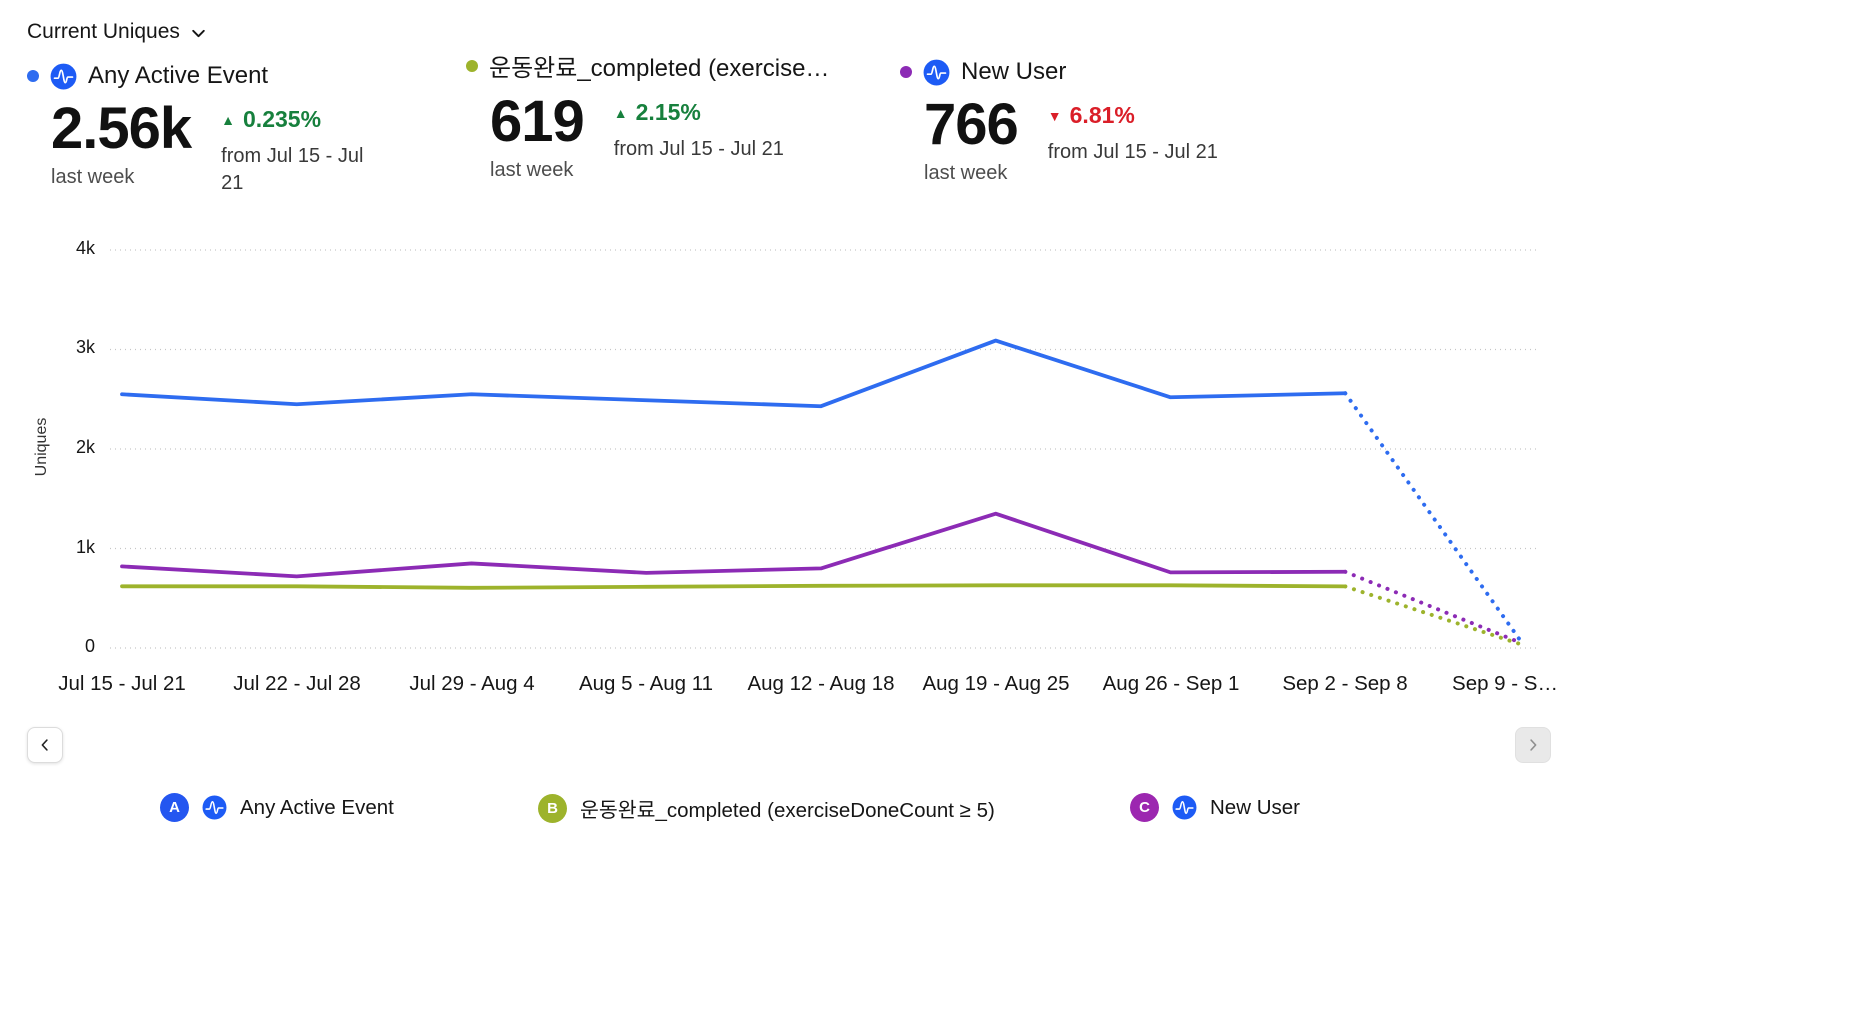  I want to click on legend-label: 운동완료_completed (exerciseDoneCount ≥ 5), so click(787, 810).